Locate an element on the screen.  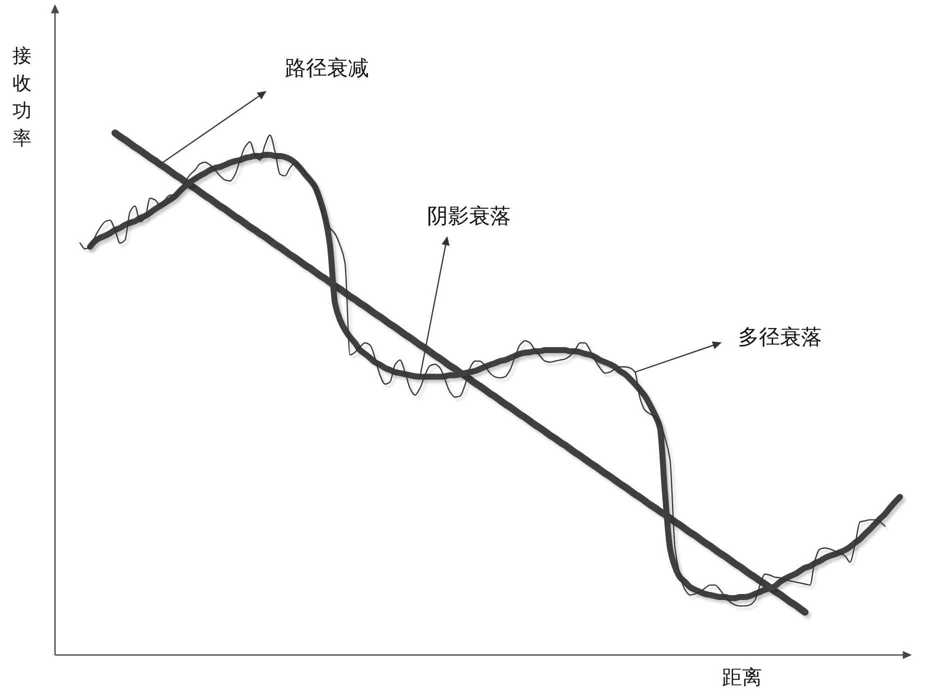
annotation: 路径衰减 is located at coordinates (327, 68).